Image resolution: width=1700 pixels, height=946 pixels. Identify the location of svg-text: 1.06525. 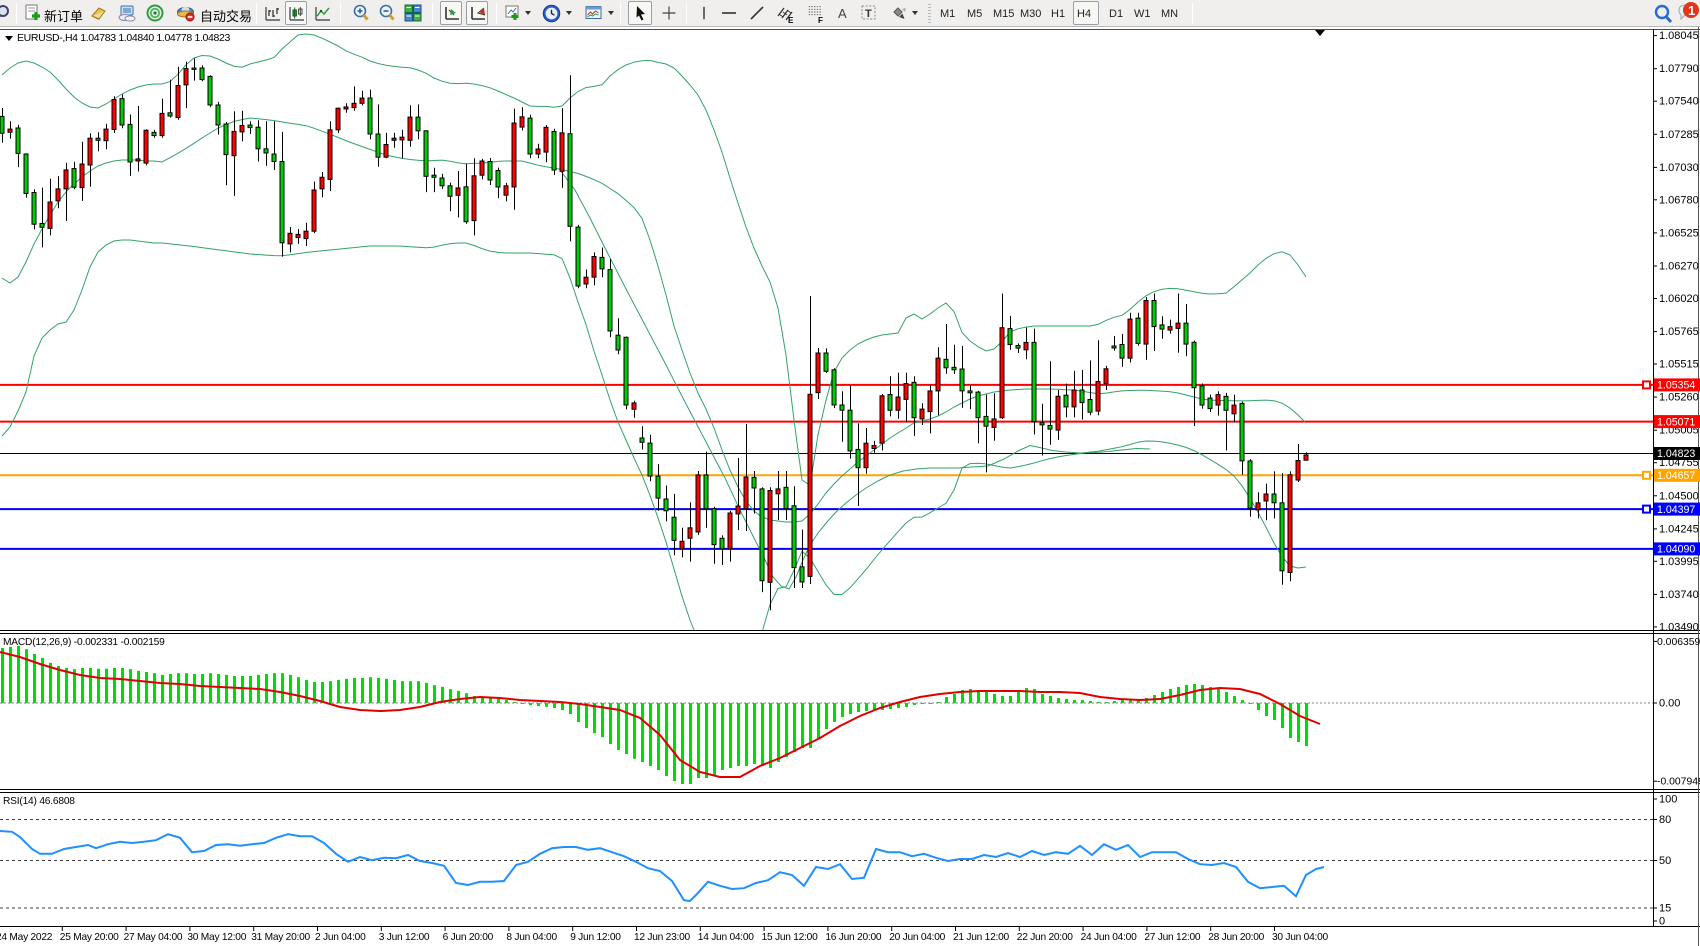
(1679, 233).